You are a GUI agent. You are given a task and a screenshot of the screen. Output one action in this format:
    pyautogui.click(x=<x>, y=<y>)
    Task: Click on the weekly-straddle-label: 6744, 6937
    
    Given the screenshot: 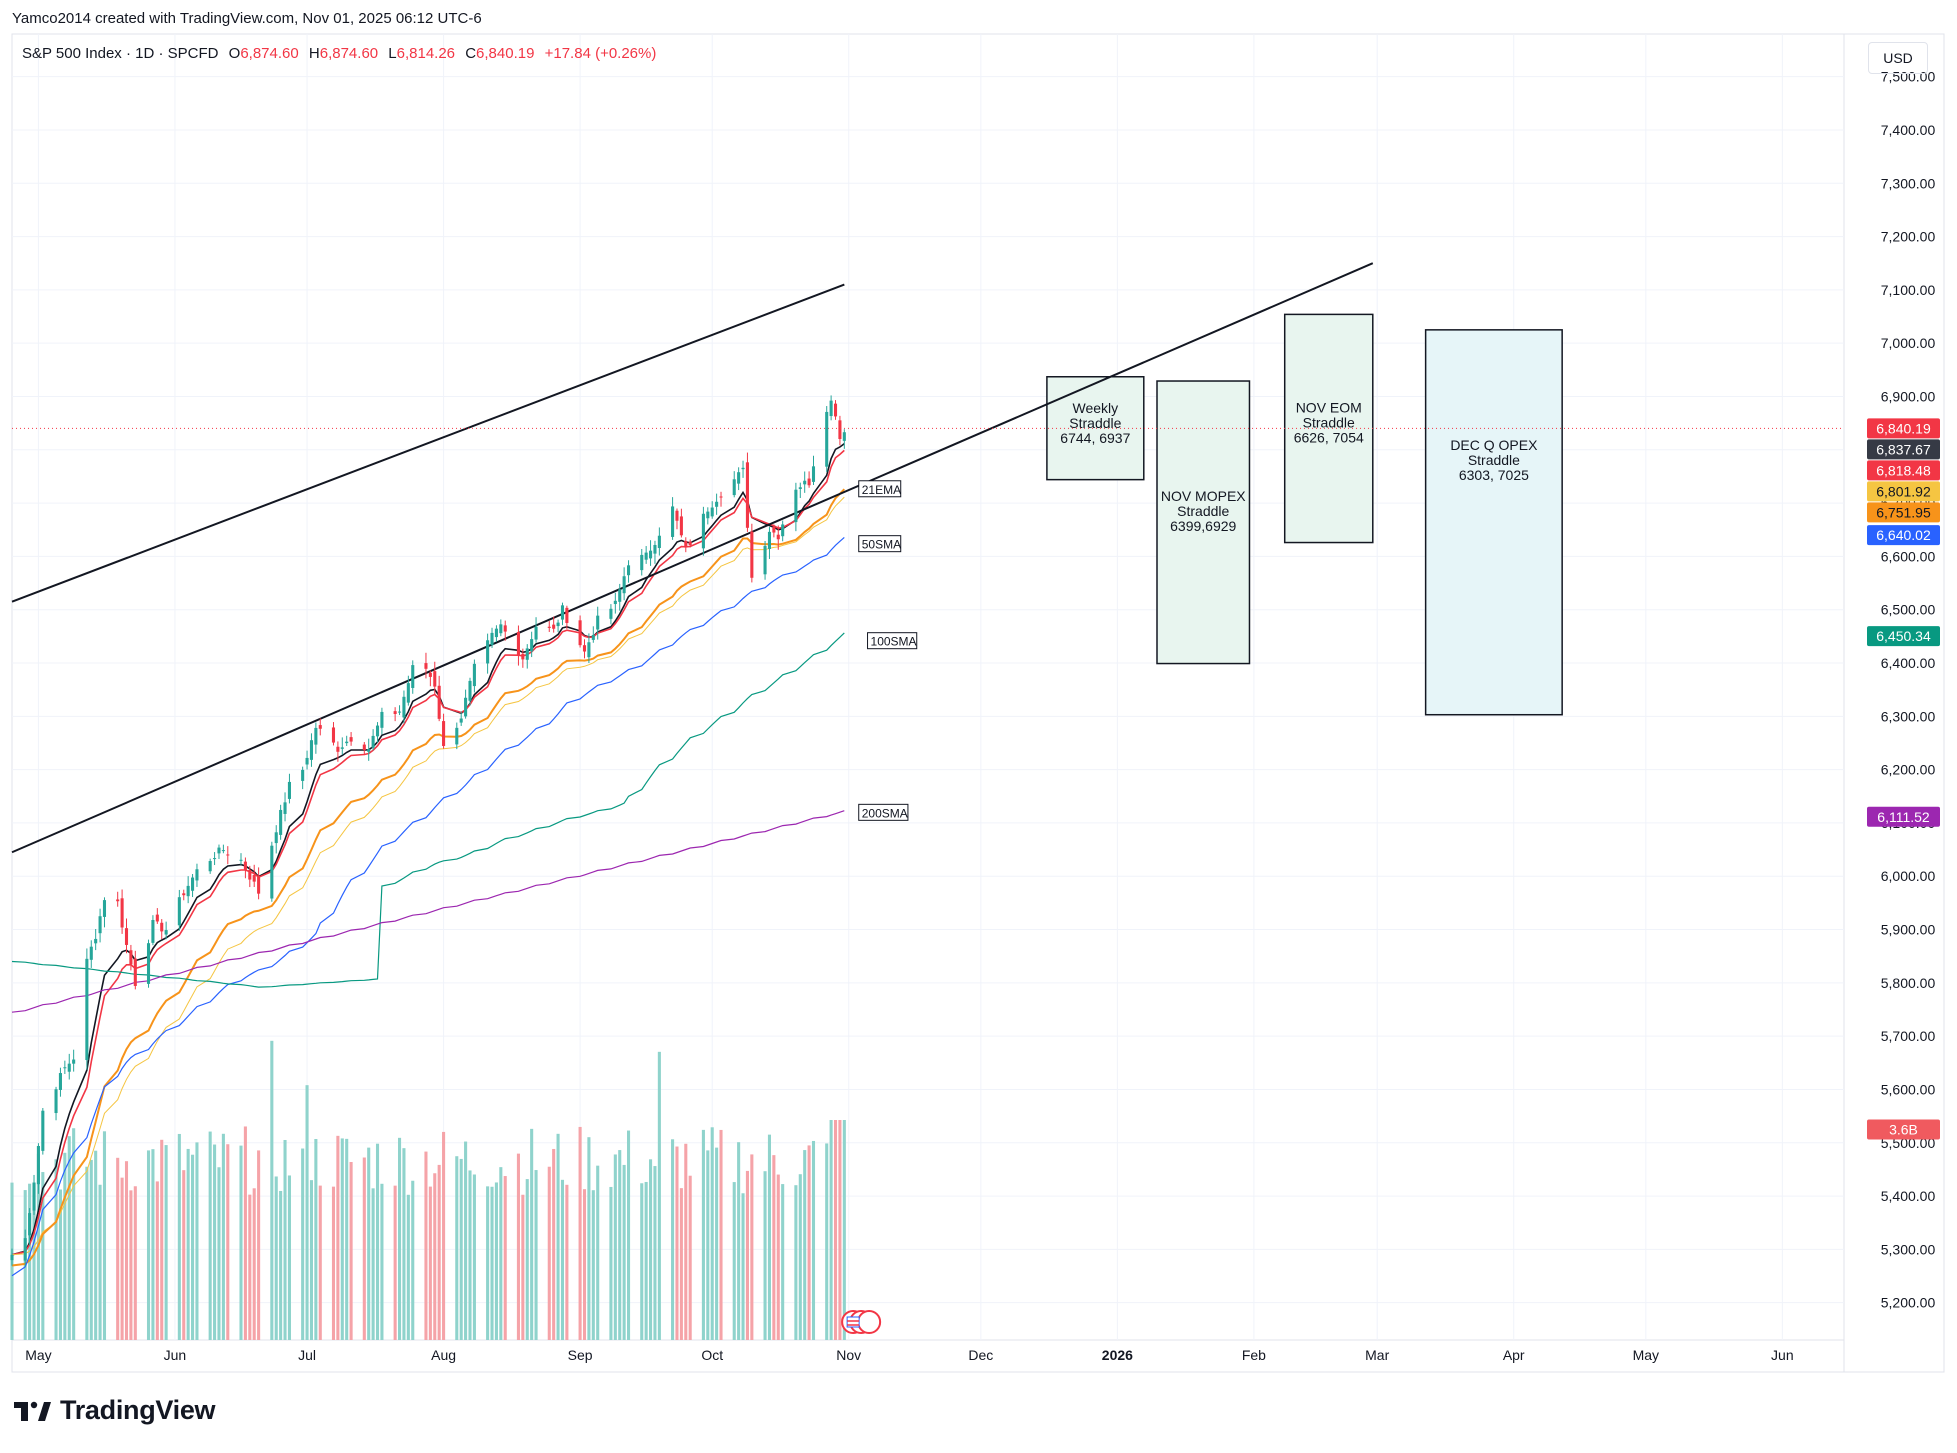 What is the action you would take?
    pyautogui.click(x=1095, y=438)
    